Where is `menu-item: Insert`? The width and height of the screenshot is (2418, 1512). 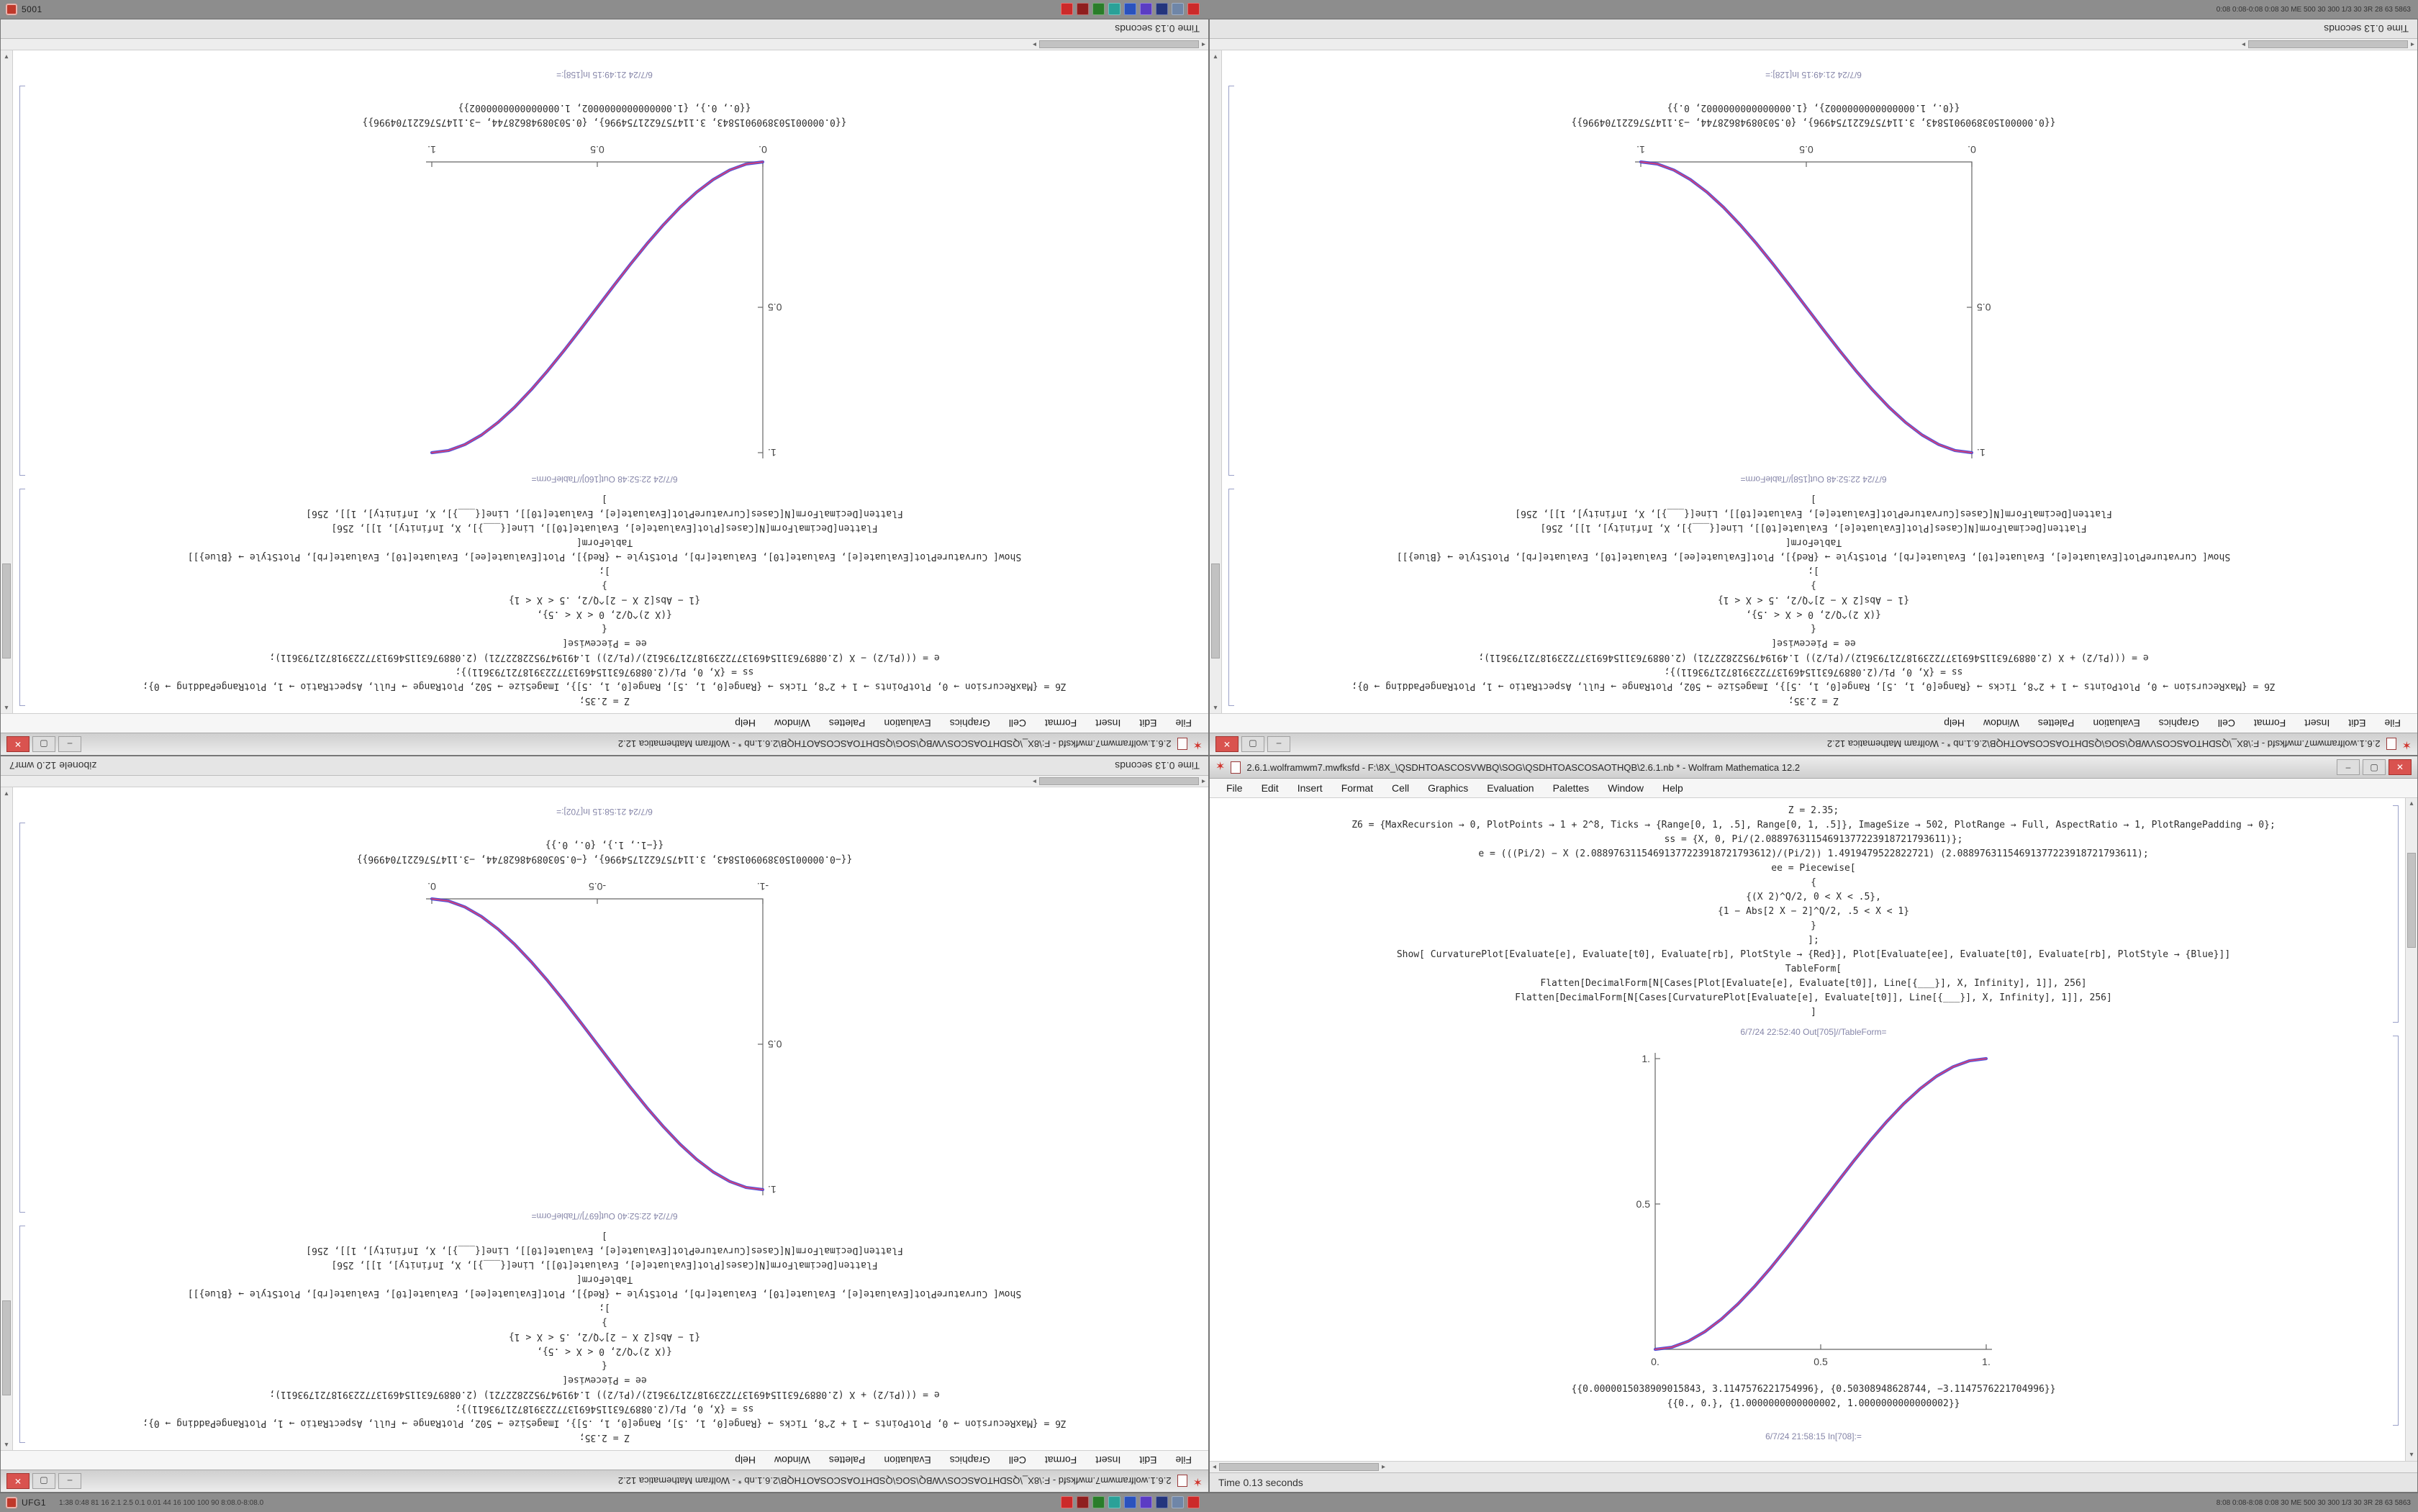
menu-item: Insert is located at coordinates (2317, 723).